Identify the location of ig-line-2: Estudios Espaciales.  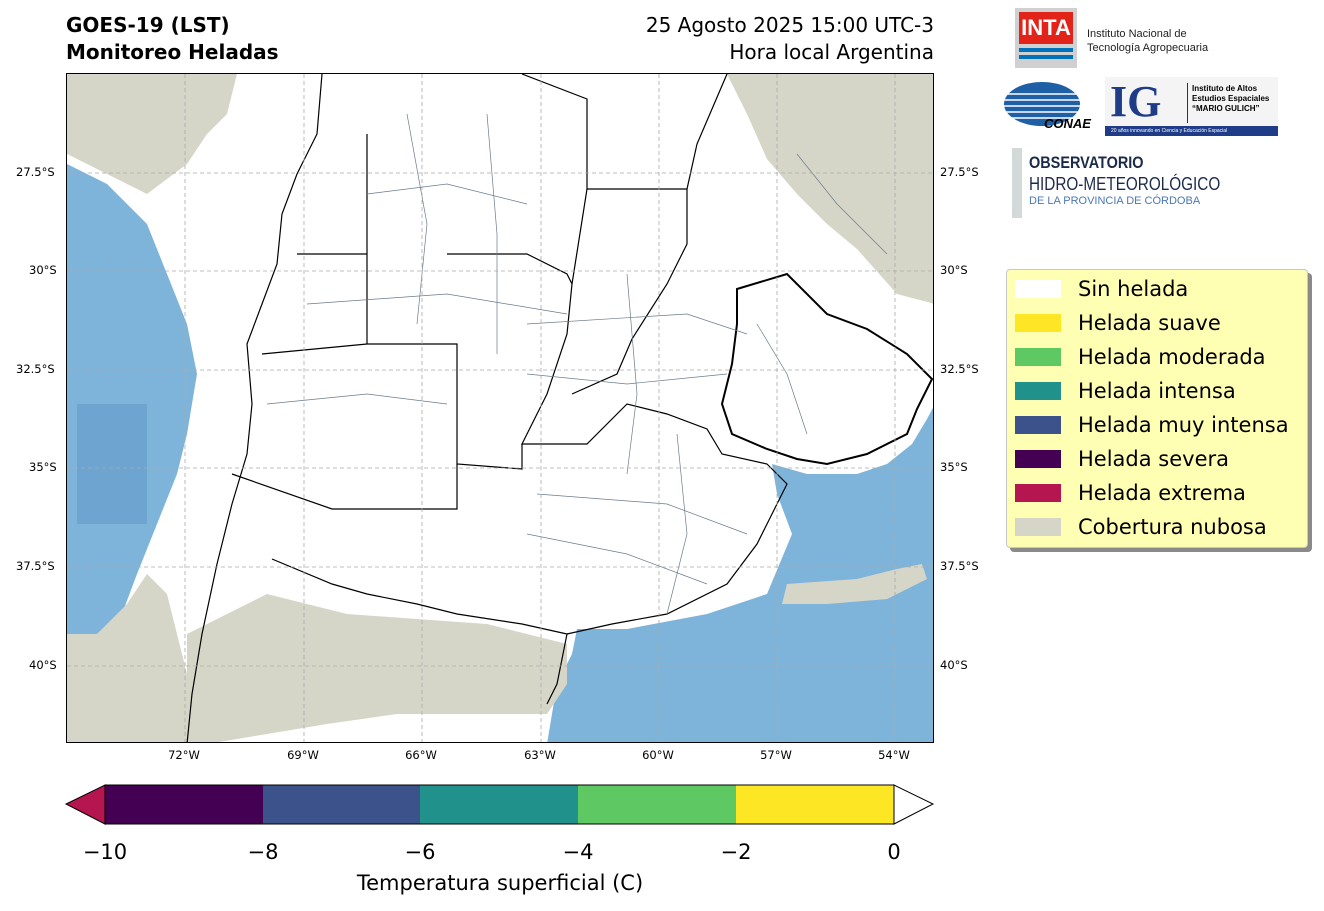
(1231, 98).